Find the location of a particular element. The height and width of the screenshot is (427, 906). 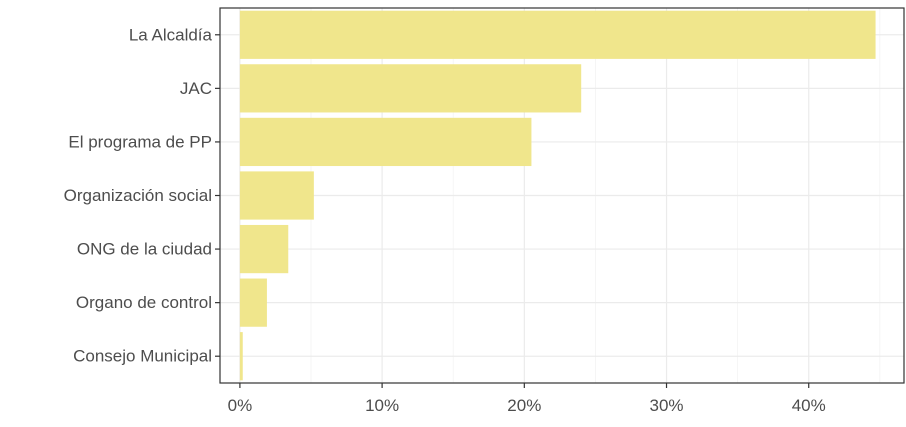

x-tick-label: 0% is located at coordinates (240, 405).